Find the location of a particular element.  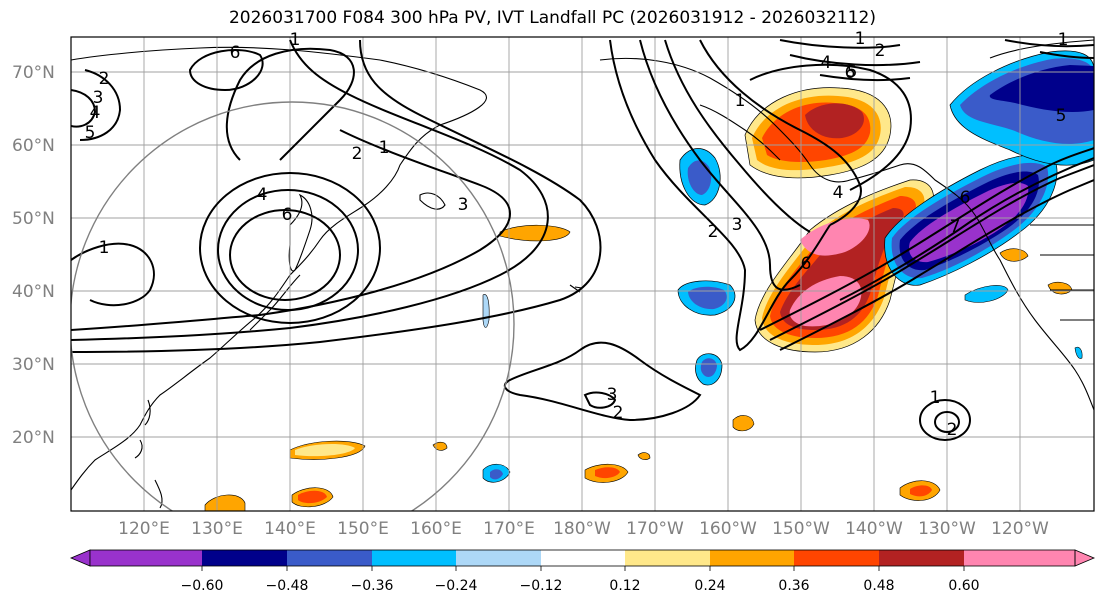

latitude-labels: 70°N 60°N 50°N 40°N 30°N 20°N is located at coordinates (33, 255).